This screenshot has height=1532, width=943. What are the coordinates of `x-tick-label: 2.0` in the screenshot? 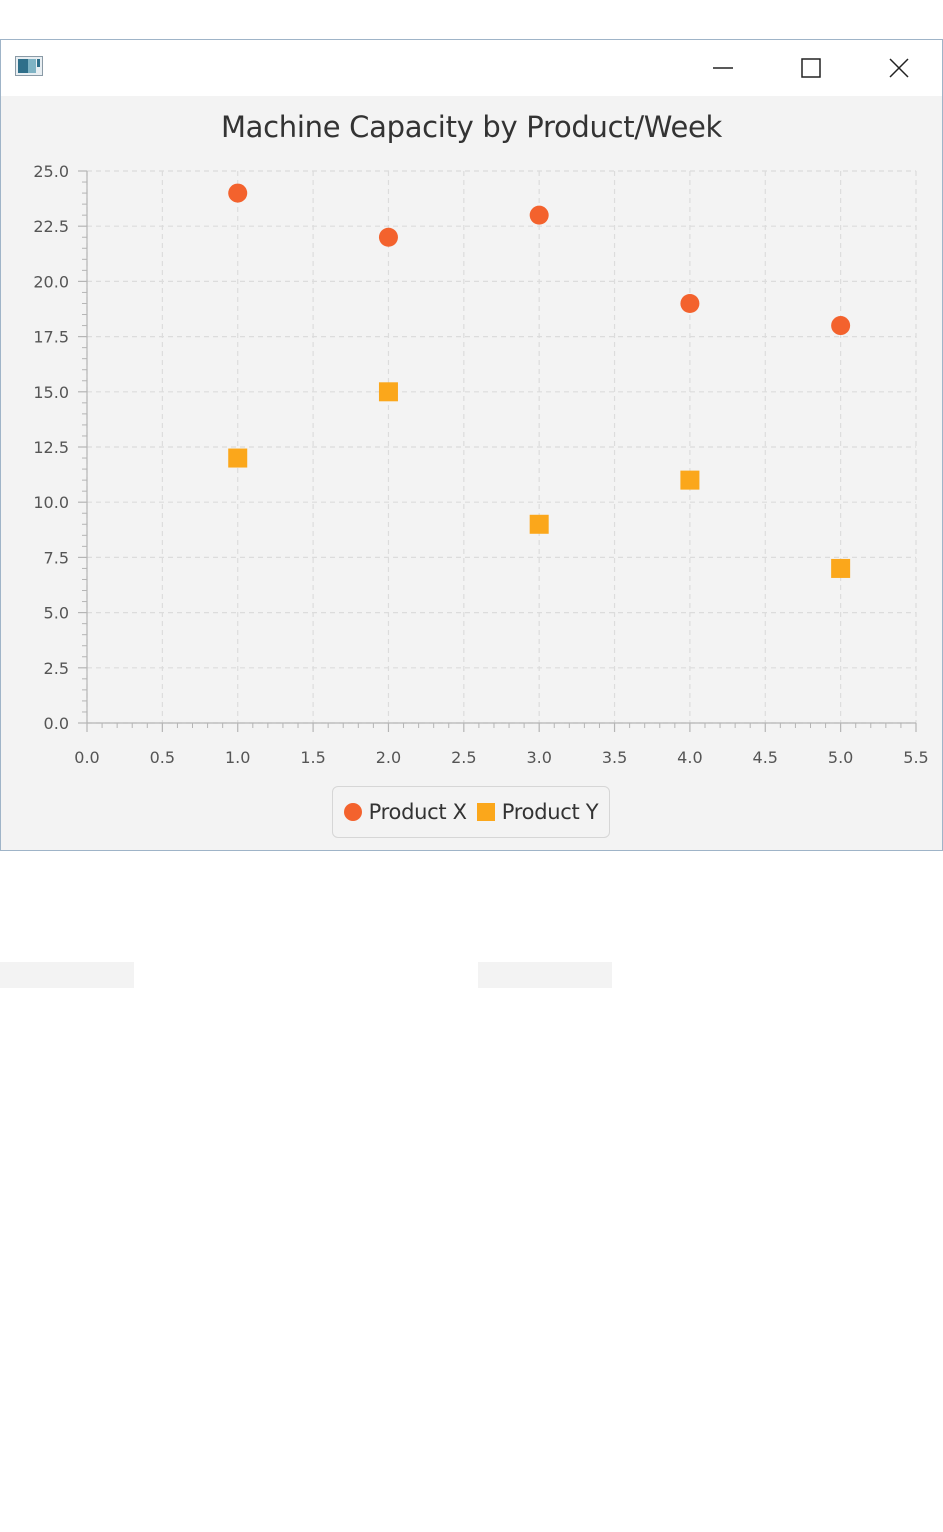 It's located at (388, 757).